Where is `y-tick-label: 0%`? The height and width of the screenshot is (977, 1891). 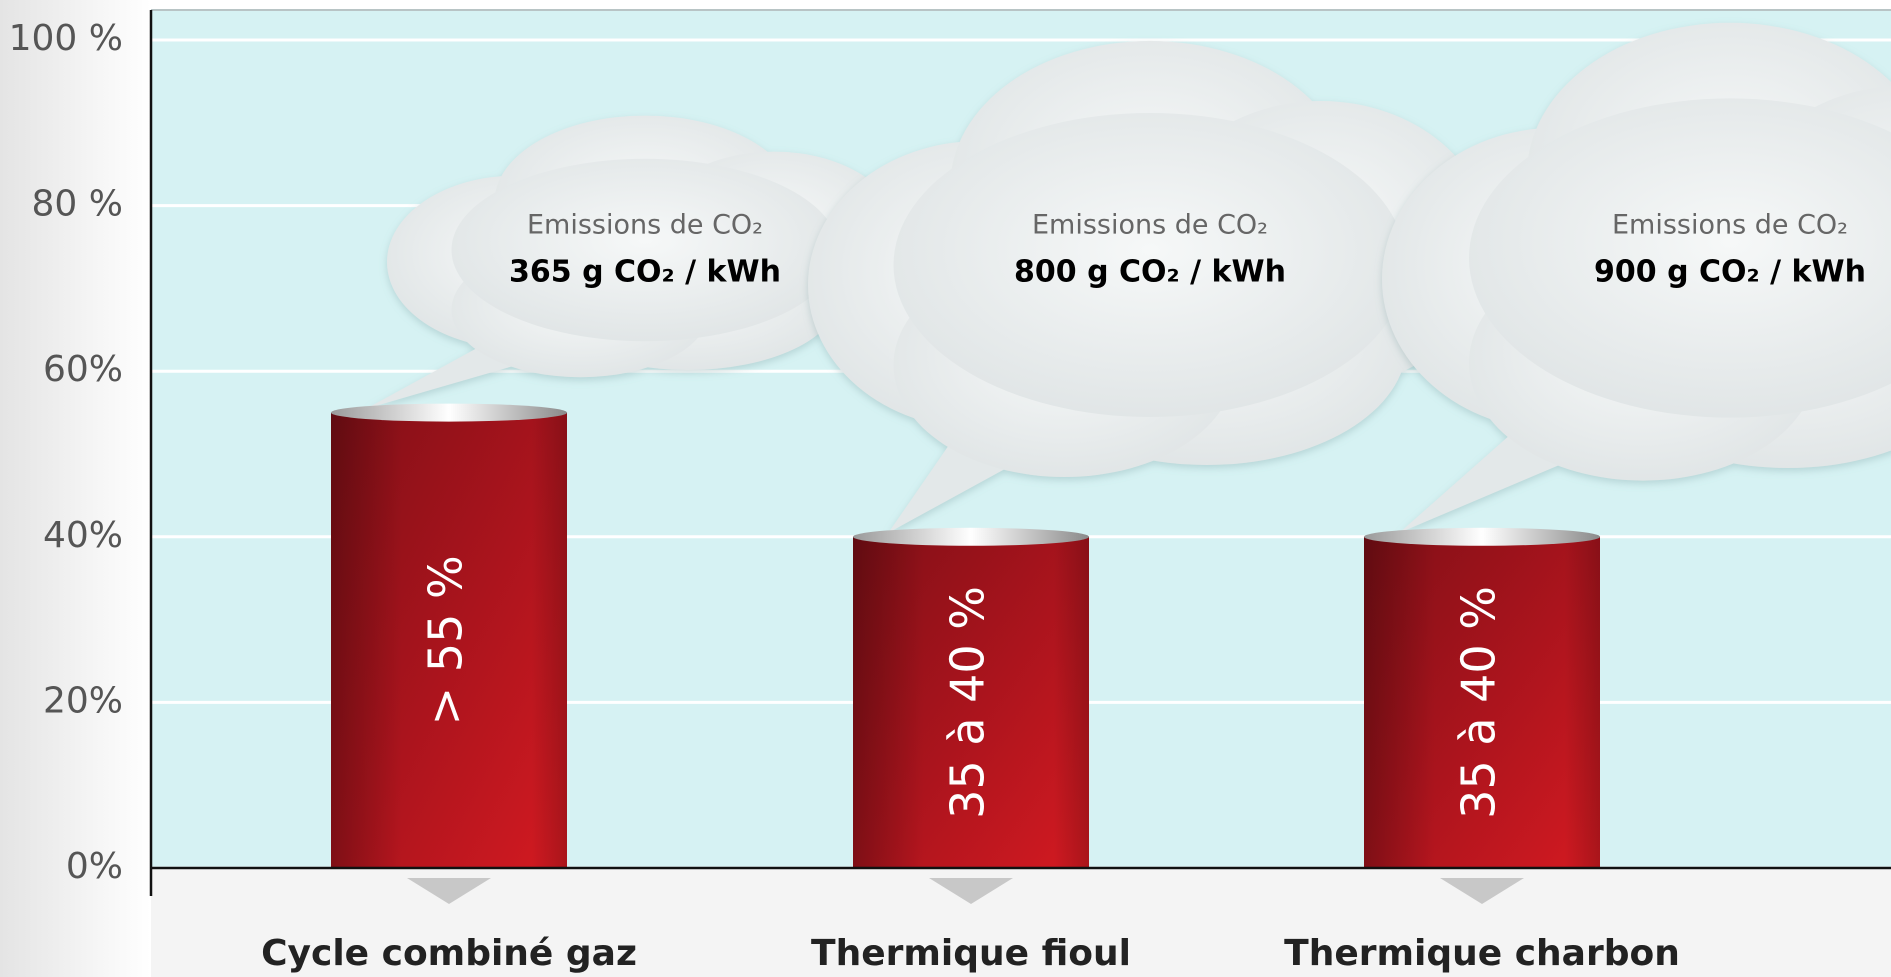
y-tick-label: 0% is located at coordinates (94, 866).